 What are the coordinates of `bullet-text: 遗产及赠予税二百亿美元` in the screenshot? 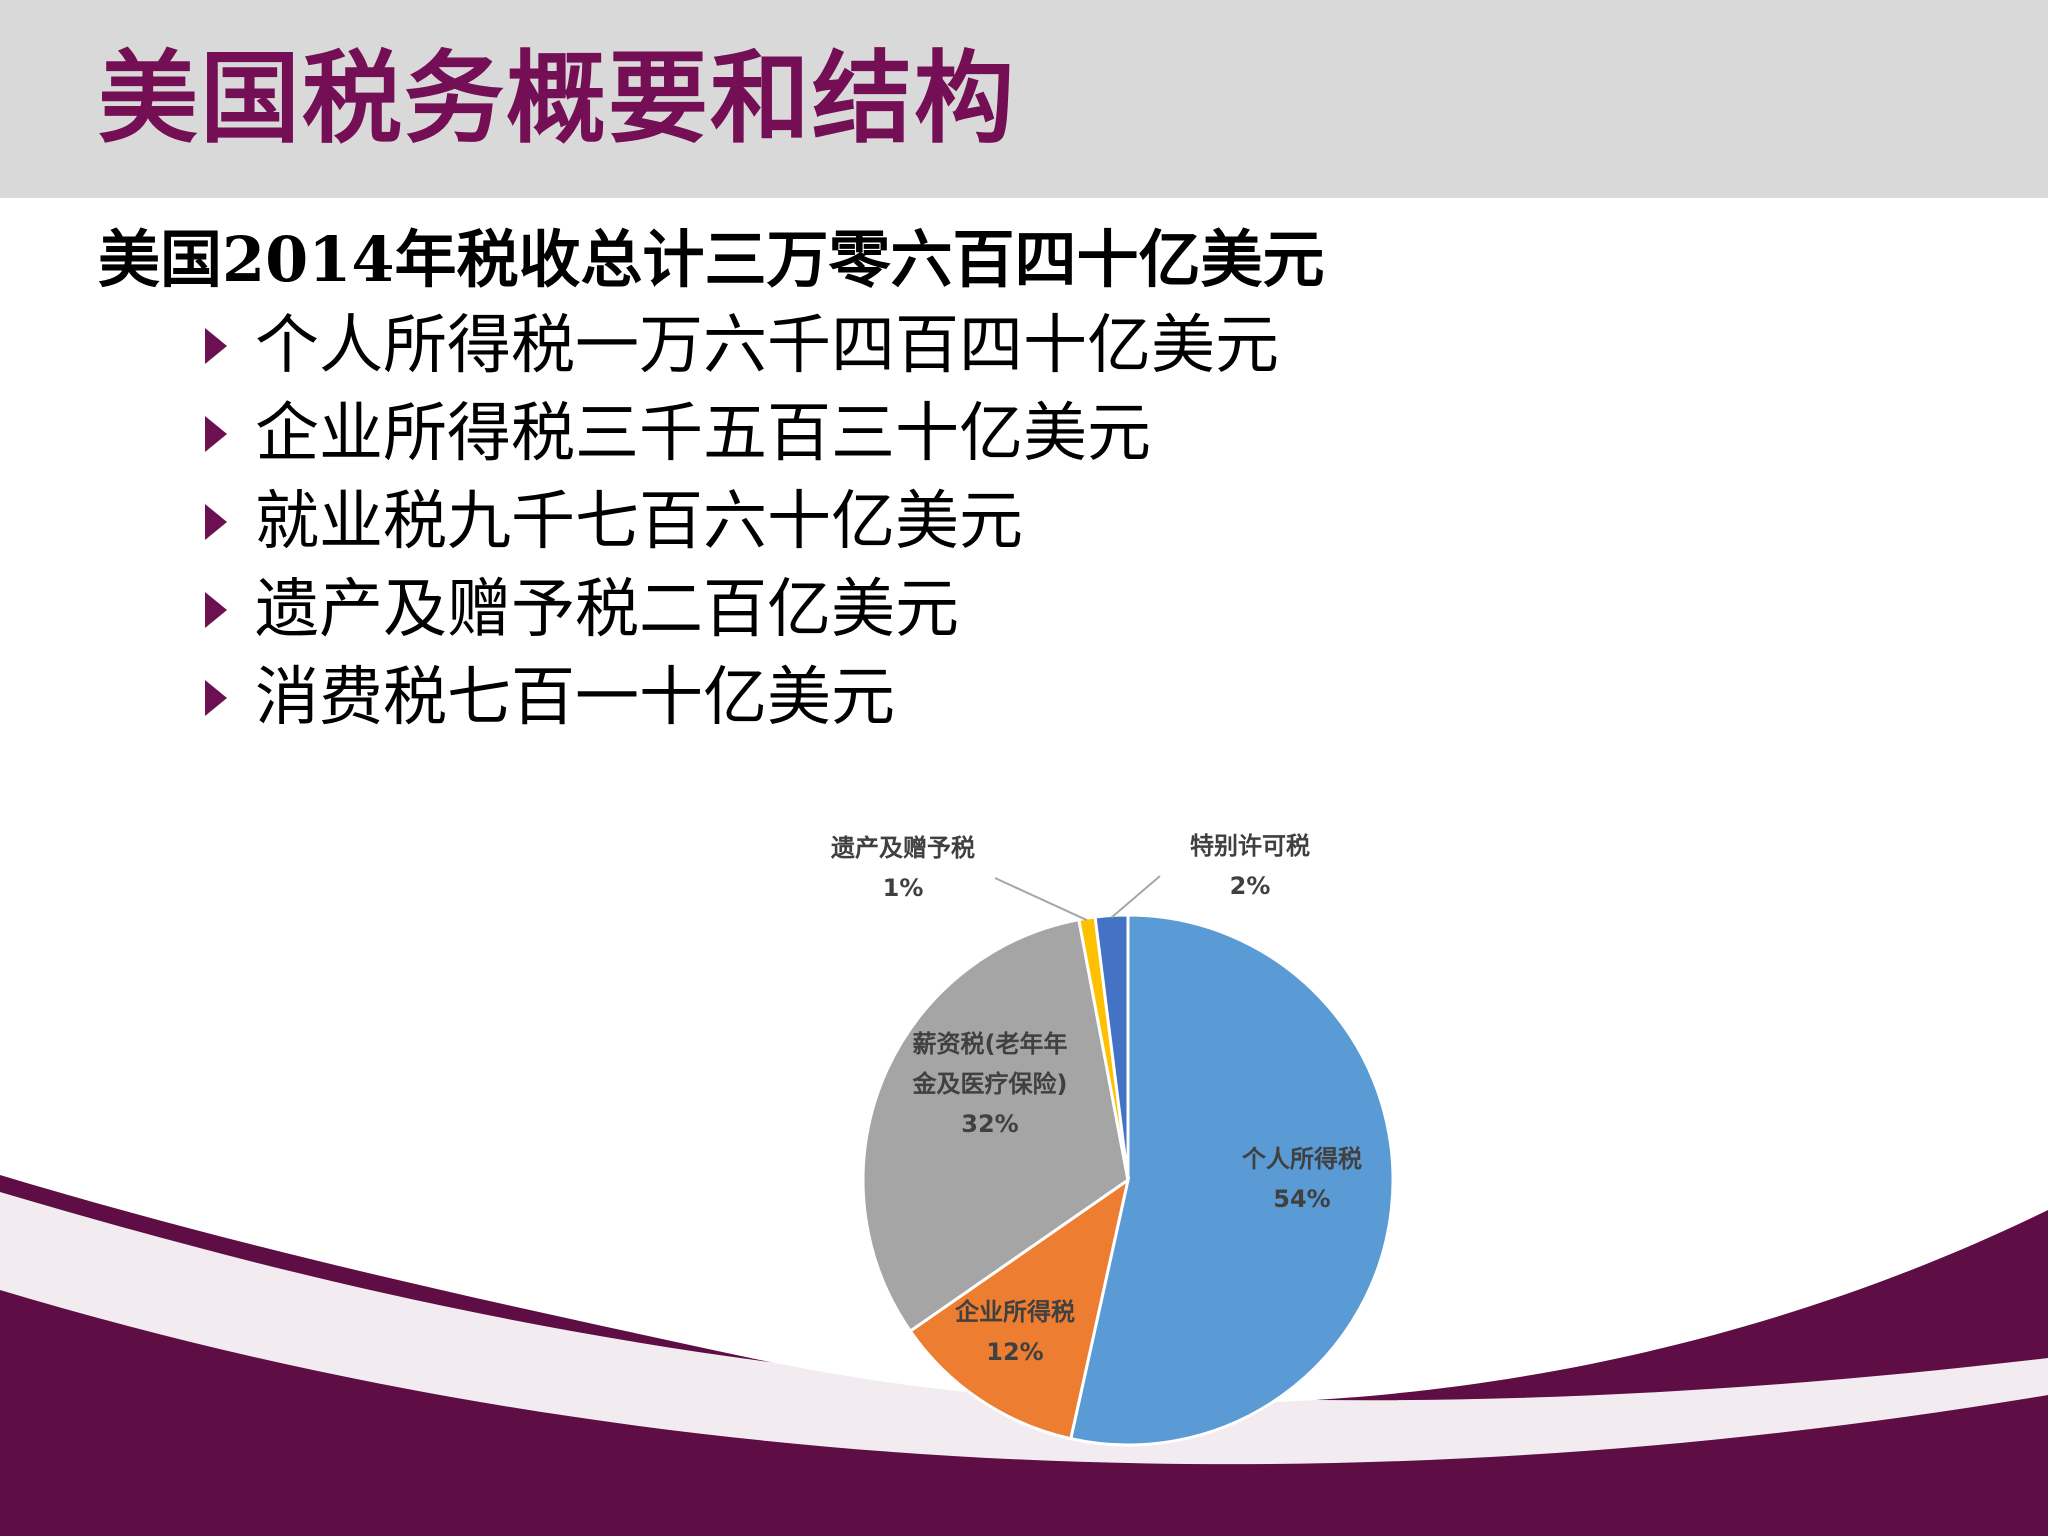 It's located at (607, 610).